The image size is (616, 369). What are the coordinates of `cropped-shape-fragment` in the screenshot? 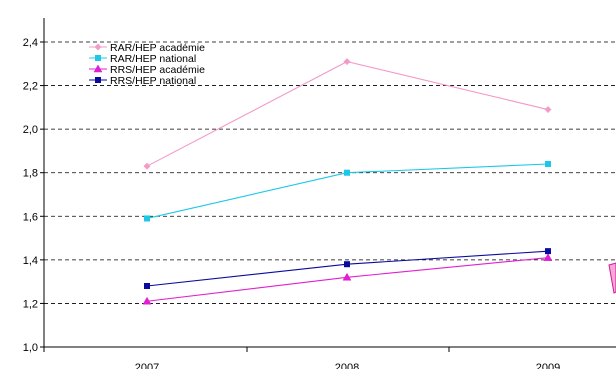 It's located at (612, 278).